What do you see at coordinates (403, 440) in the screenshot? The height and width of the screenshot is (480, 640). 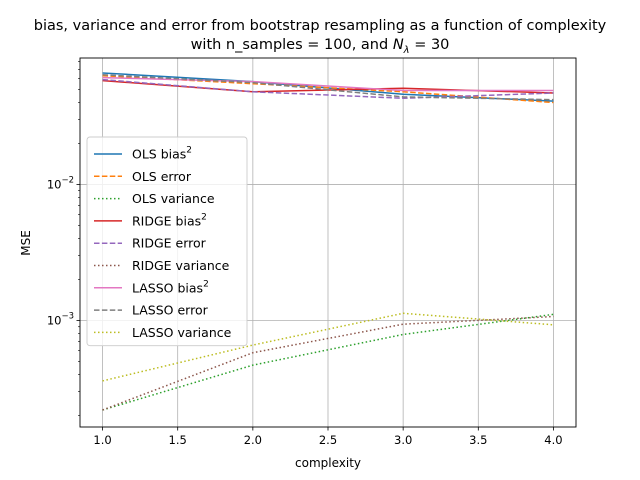 I see `x-tick-label: 3.0` at bounding box center [403, 440].